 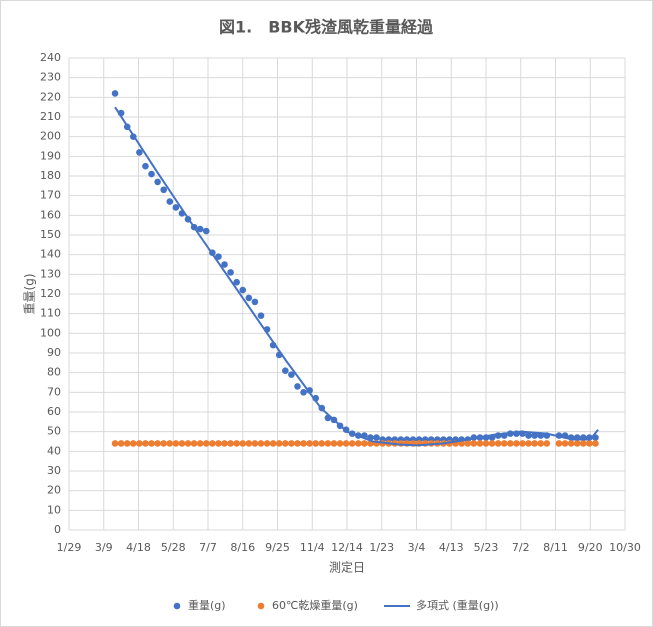 What do you see at coordinates (50, 313) in the screenshot?
I see `y-tick-label: 110` at bounding box center [50, 313].